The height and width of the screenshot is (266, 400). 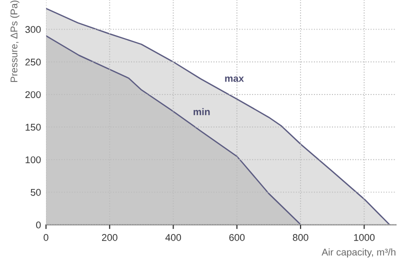 I want to click on x-tick-label: 600, so click(x=237, y=237).